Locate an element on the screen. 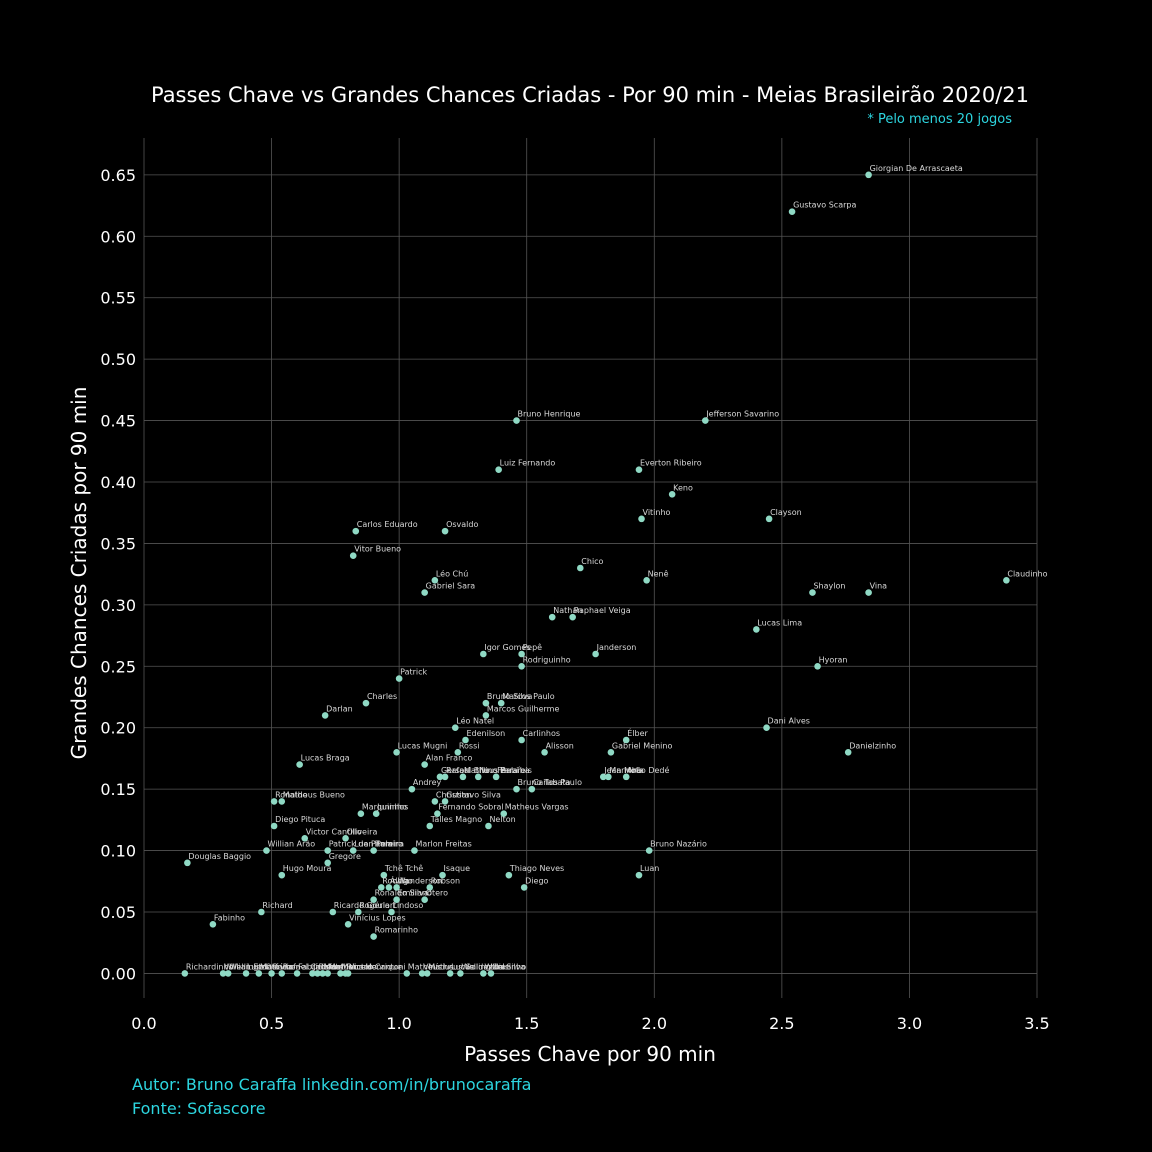 This screenshot has height=1152, width=1152. data-point: Clayson is located at coordinates (783, 515).